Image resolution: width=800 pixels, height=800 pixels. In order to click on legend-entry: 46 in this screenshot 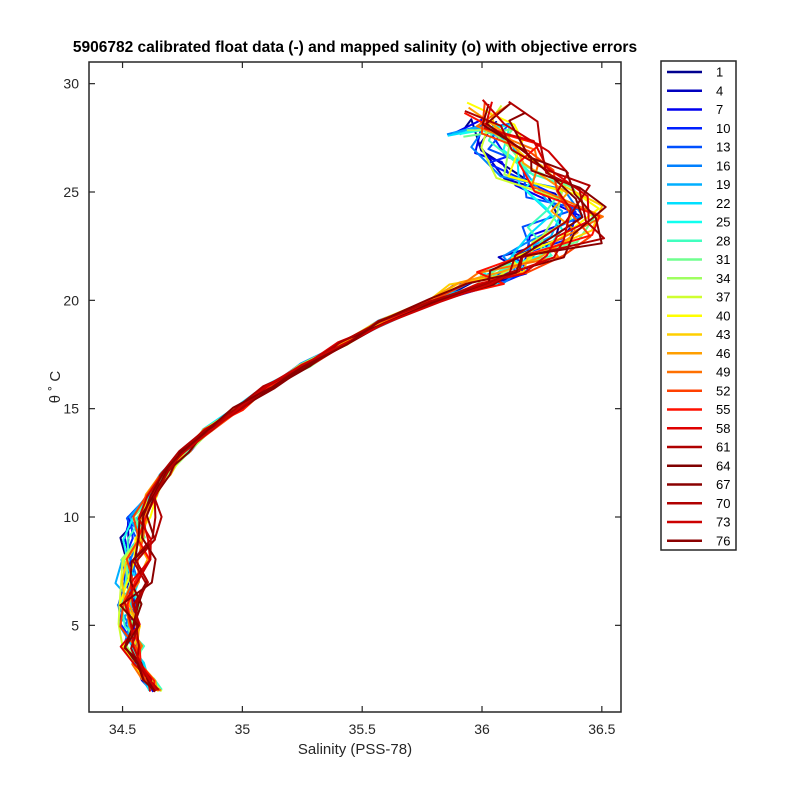, I will do `click(723, 353)`.